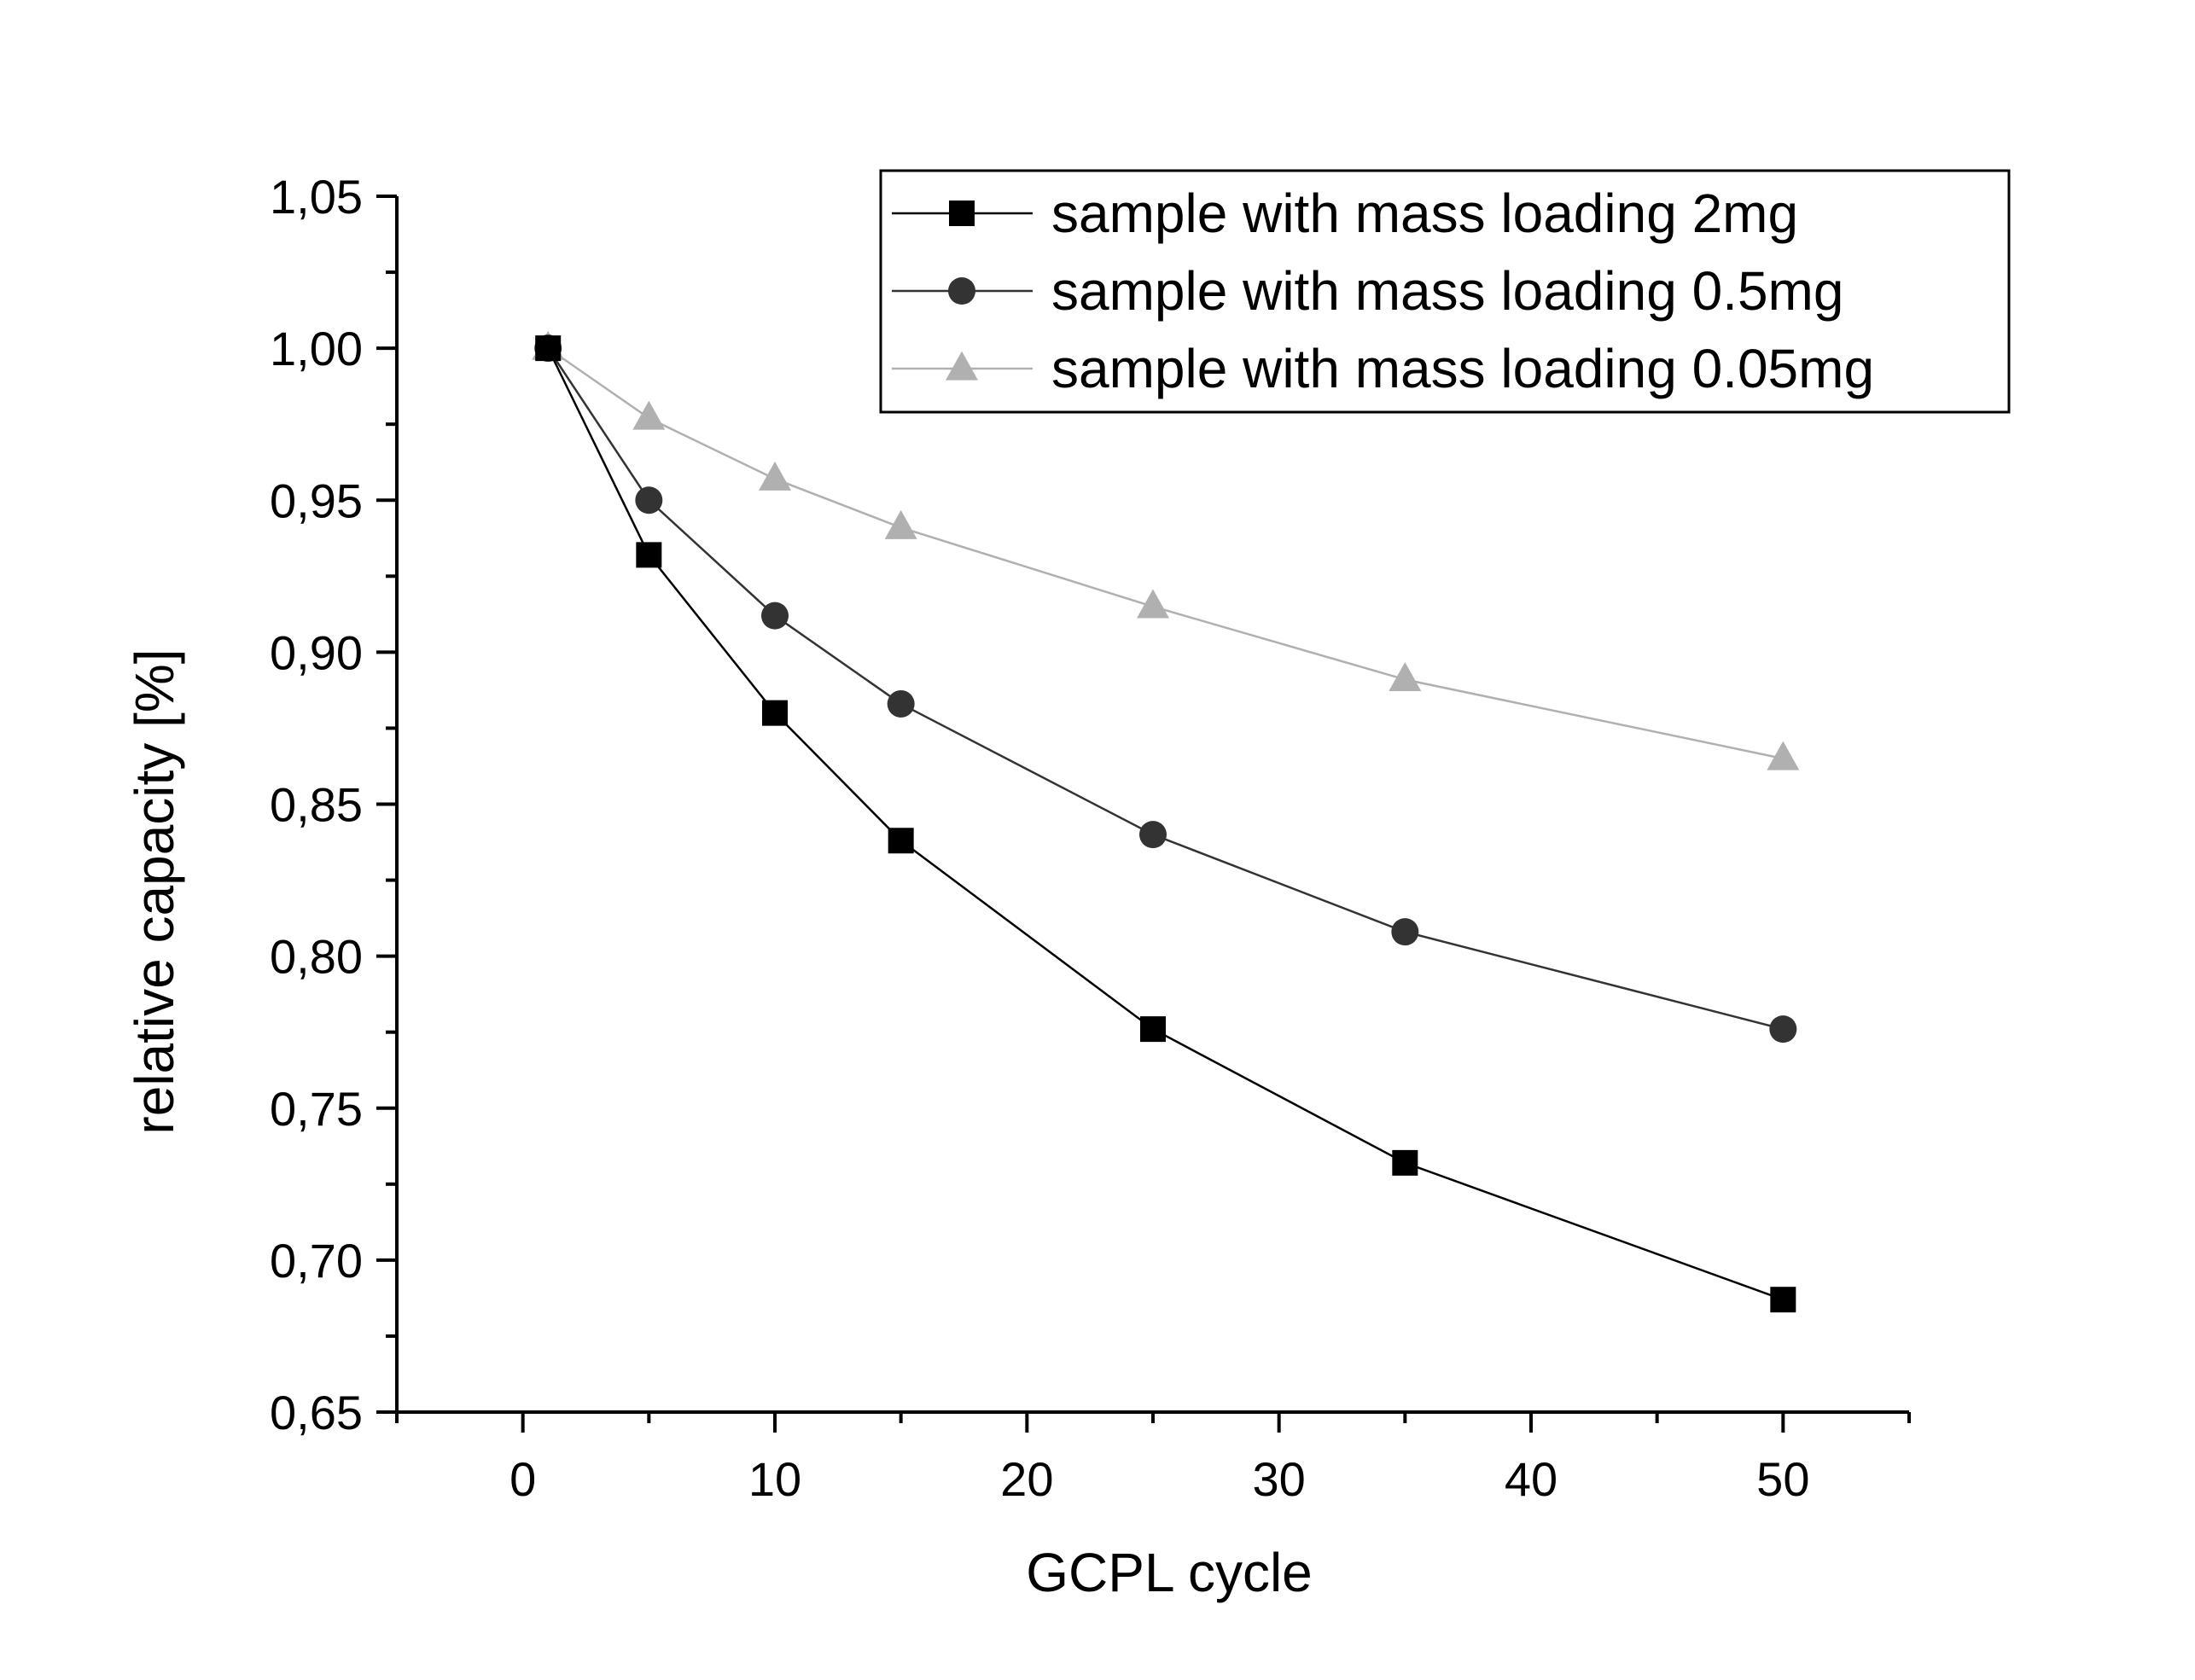 The image size is (2195, 1680). Describe the element at coordinates (962, 366) in the screenshot. I see `legend-marker-triangle` at that location.